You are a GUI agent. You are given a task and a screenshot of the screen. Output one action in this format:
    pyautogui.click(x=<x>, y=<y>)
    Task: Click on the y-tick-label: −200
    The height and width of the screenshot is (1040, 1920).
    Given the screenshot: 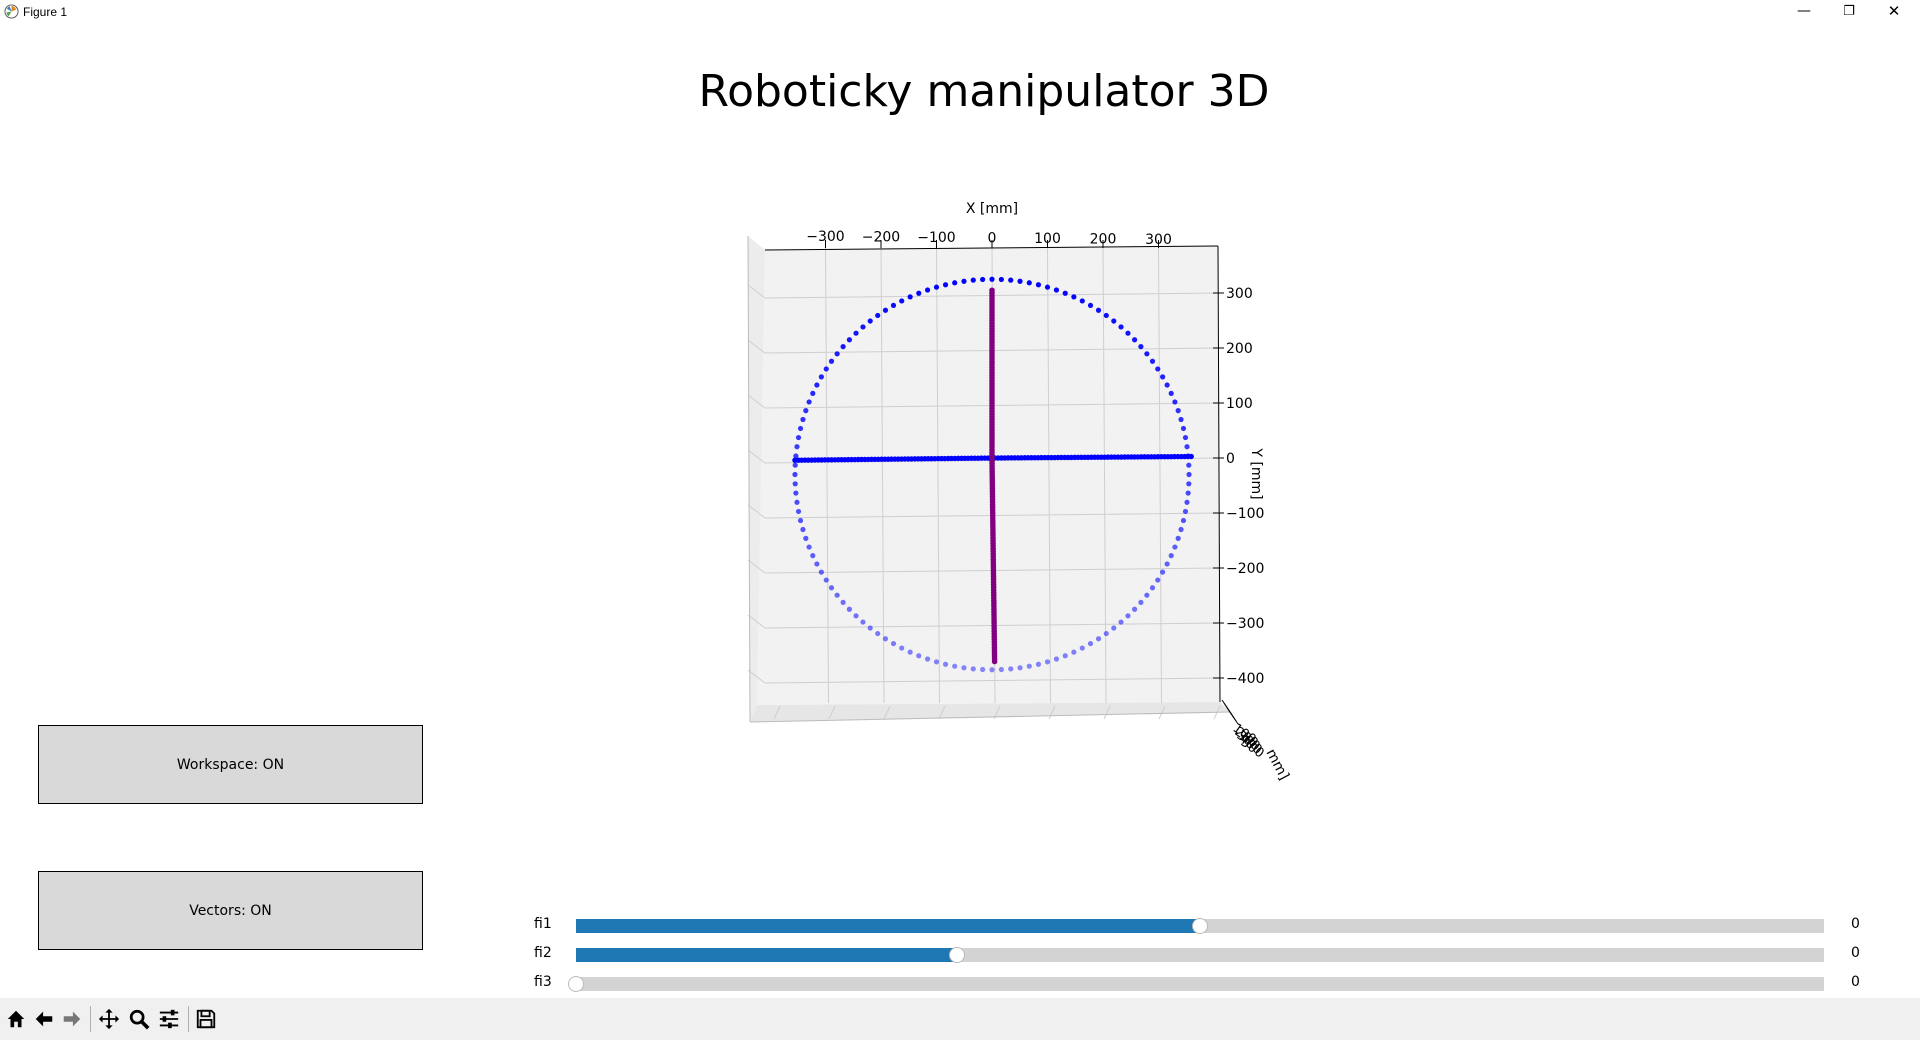 What is the action you would take?
    pyautogui.click(x=1245, y=569)
    